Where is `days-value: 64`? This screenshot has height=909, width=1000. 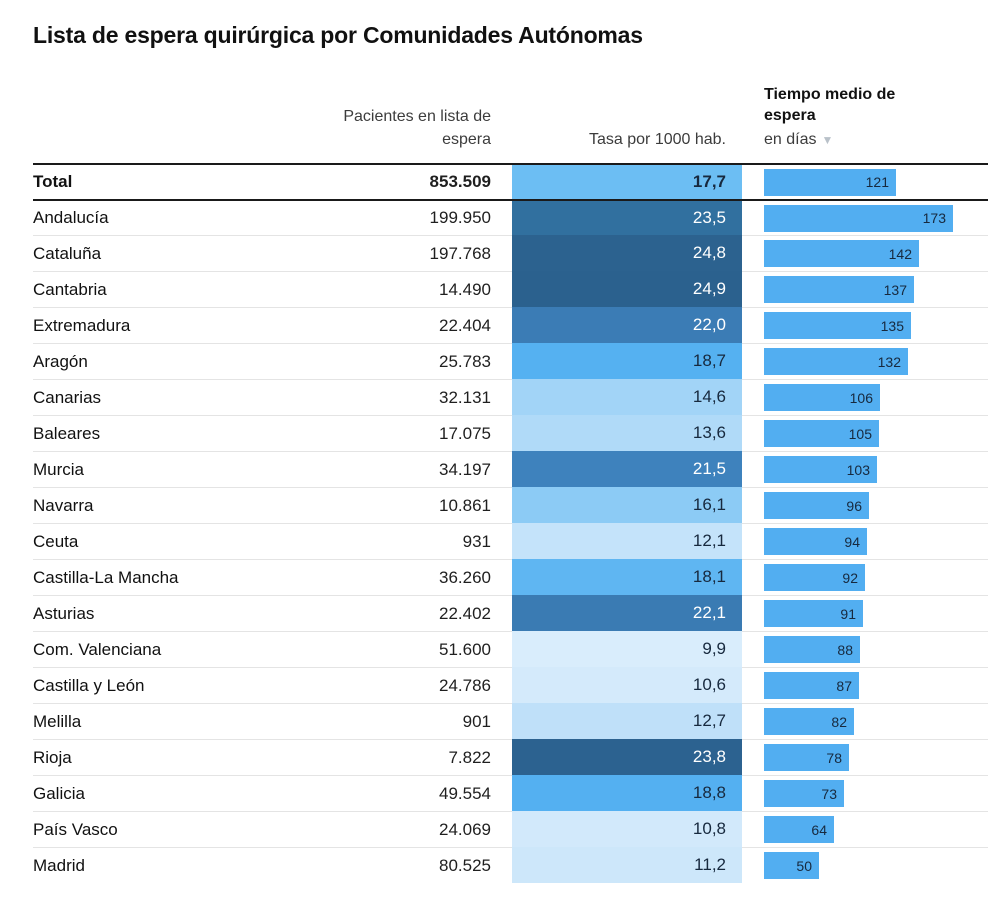 days-value: 64 is located at coordinates (819, 829).